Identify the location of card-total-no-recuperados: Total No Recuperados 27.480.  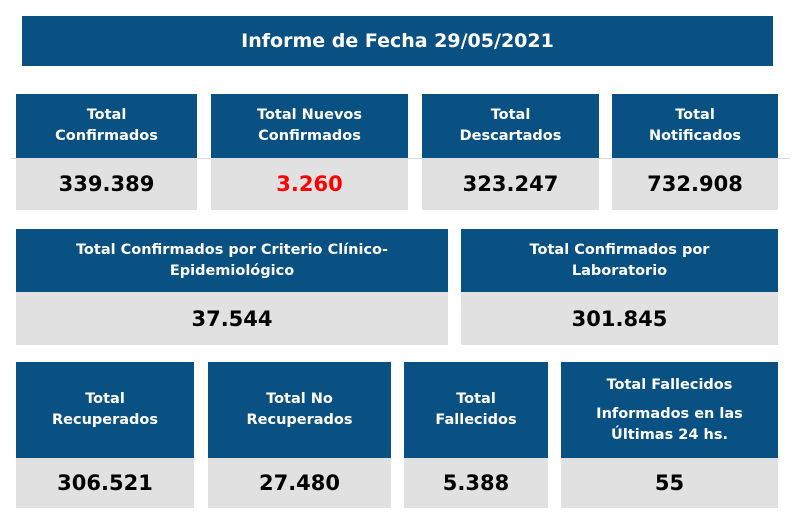
(299, 435).